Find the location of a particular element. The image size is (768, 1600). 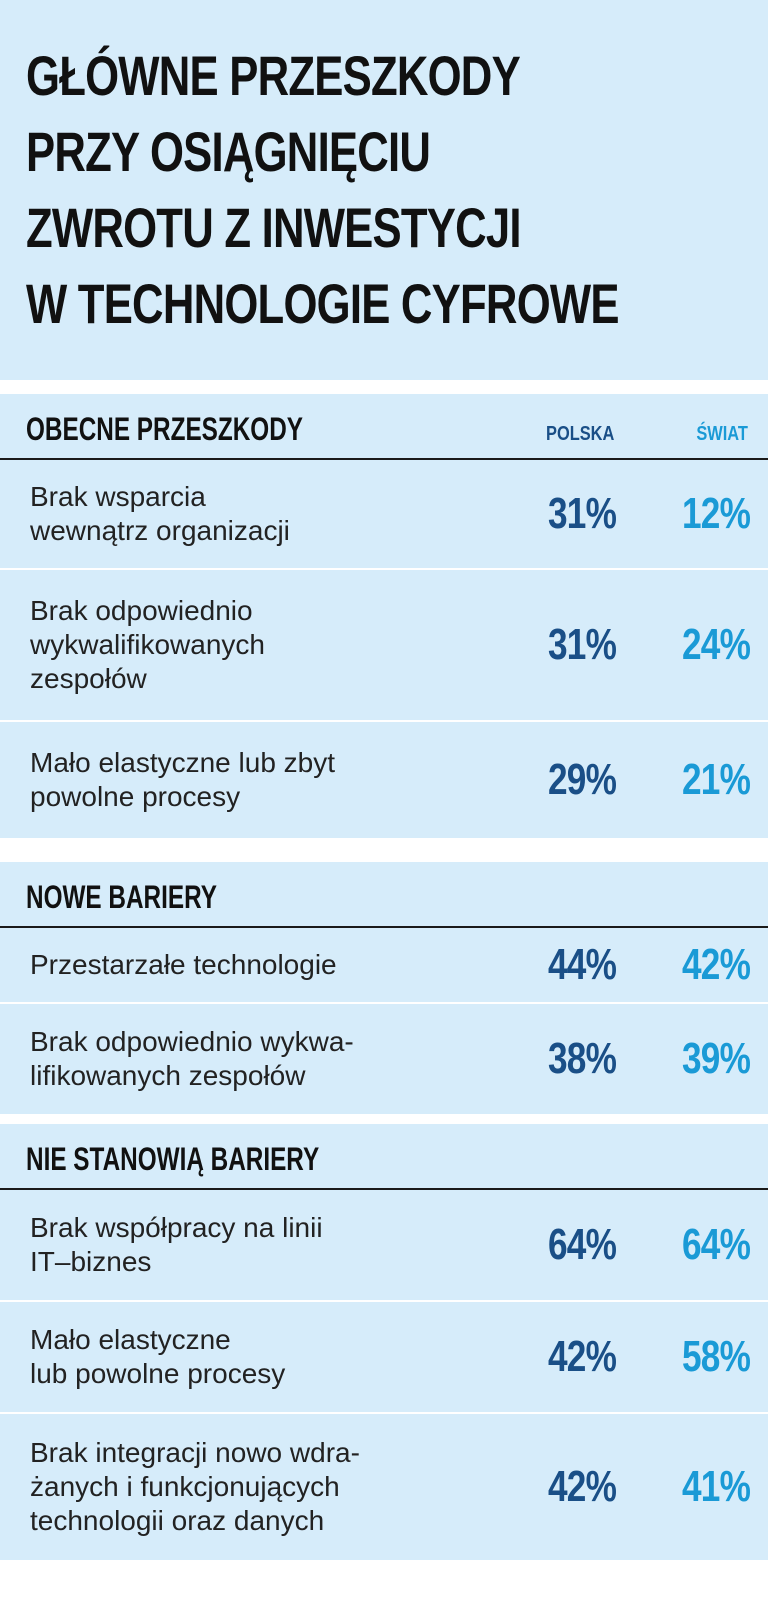

row-label: Przestarzałe technologie is located at coordinates (250, 965).